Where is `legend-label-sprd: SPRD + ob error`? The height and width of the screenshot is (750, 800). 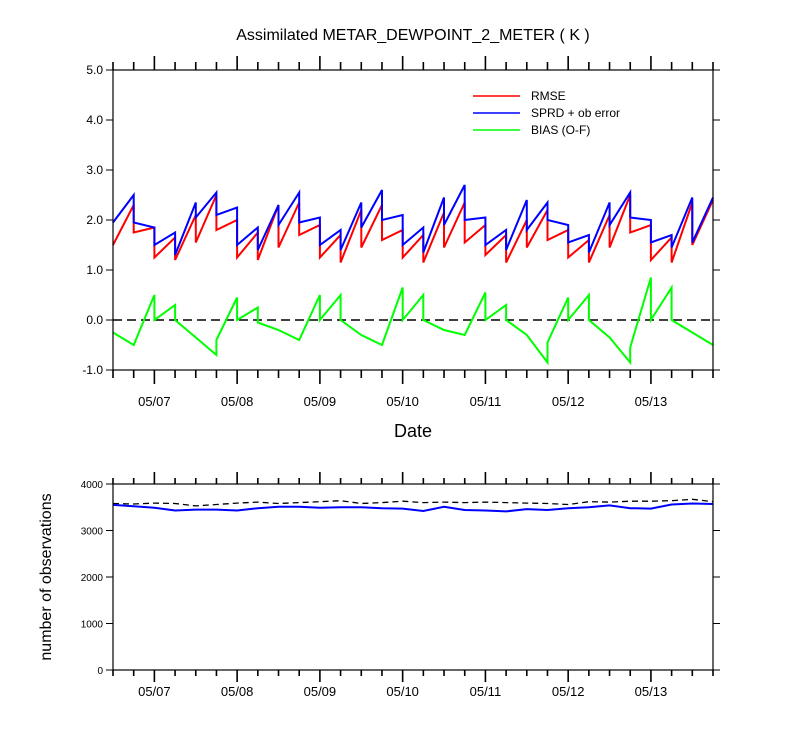
legend-label-sprd: SPRD + ob error is located at coordinates (575, 113).